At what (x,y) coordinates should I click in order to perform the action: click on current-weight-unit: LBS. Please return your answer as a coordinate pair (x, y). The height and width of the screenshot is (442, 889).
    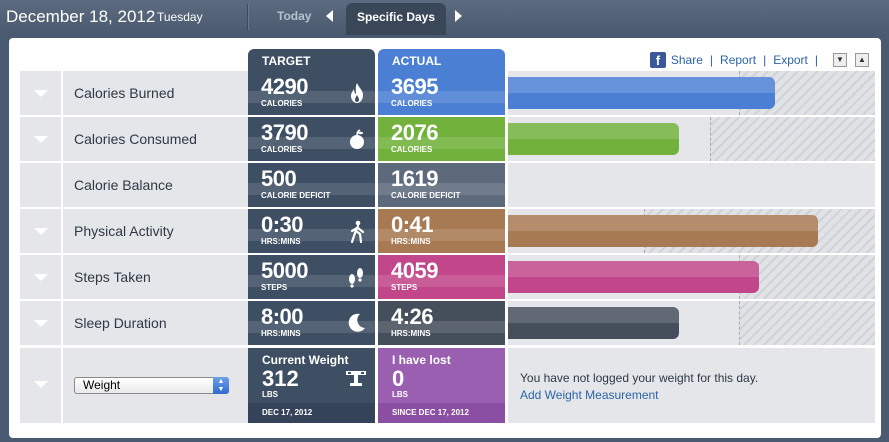
    Looking at the image, I should click on (270, 394).